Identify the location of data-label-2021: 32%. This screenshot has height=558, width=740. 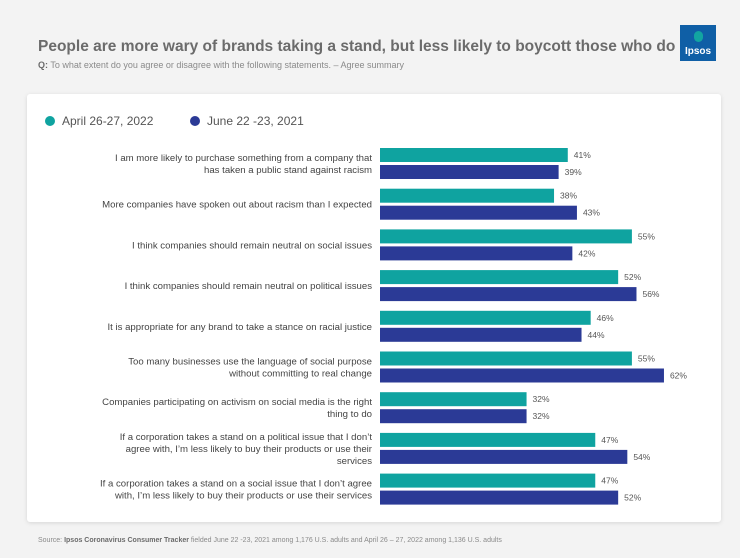
(541, 416).